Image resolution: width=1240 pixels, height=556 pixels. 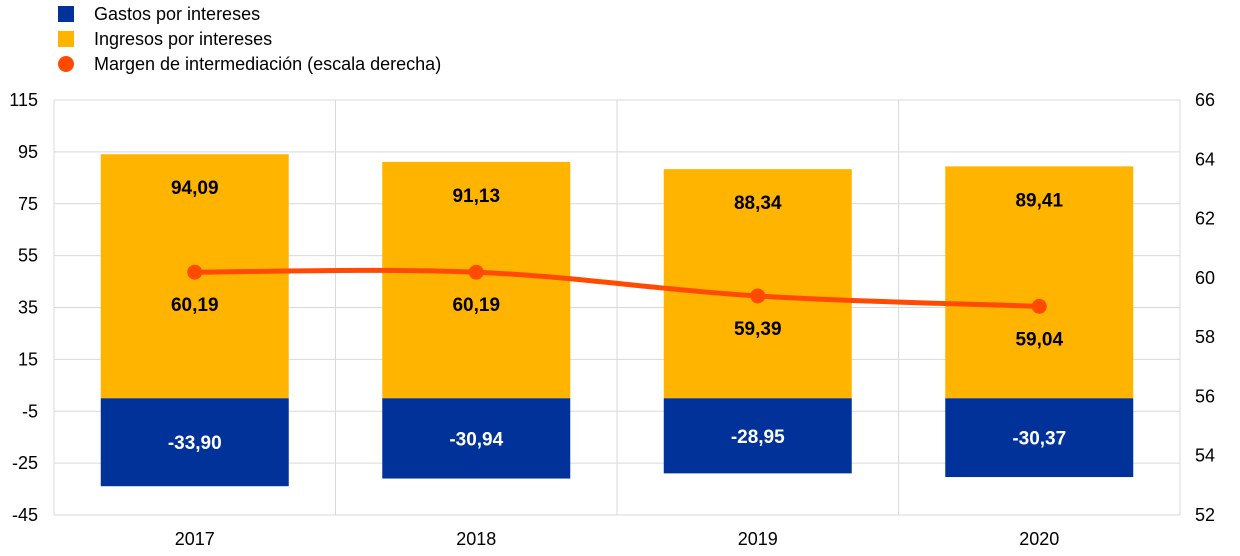 I want to click on y-right-tick-label: 60, so click(x=1205, y=278).